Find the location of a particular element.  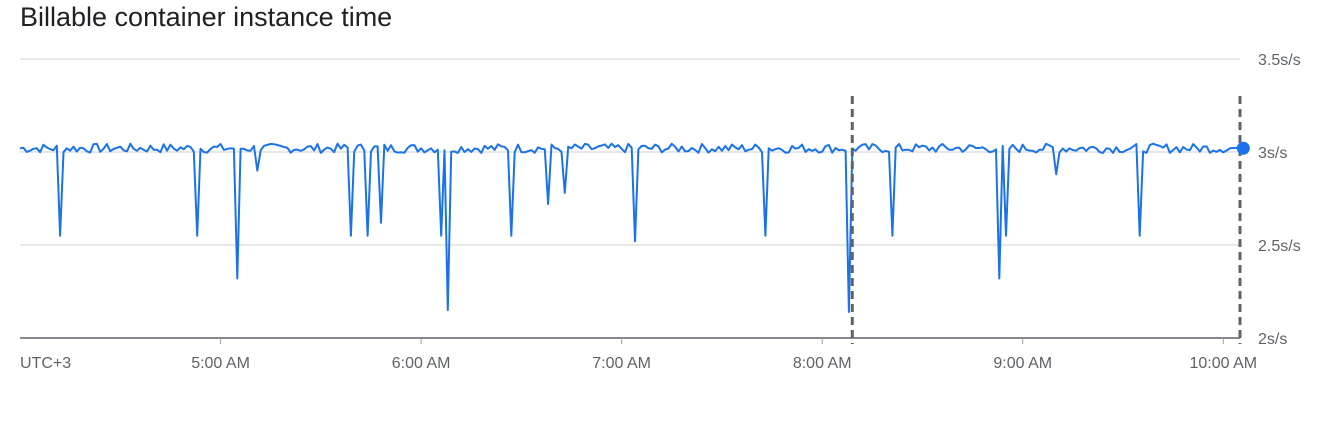

x-tick-label: 7:00 AM is located at coordinates (621, 363).